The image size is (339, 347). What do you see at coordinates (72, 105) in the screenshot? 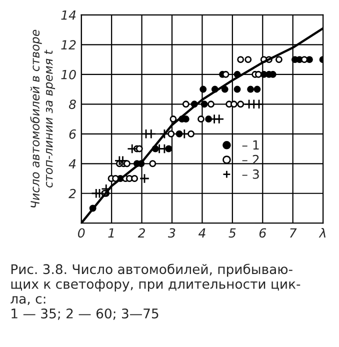
I see `y-tick-label: 8` at bounding box center [72, 105].